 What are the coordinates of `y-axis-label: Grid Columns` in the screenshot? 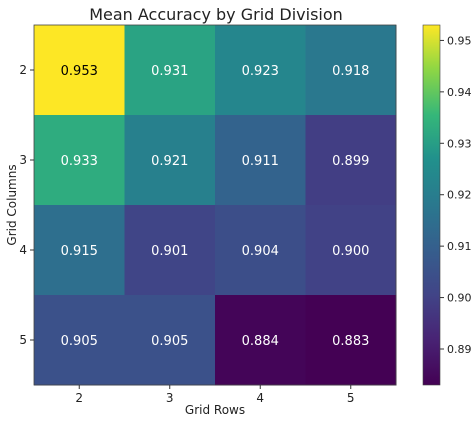 It's located at (12, 204).